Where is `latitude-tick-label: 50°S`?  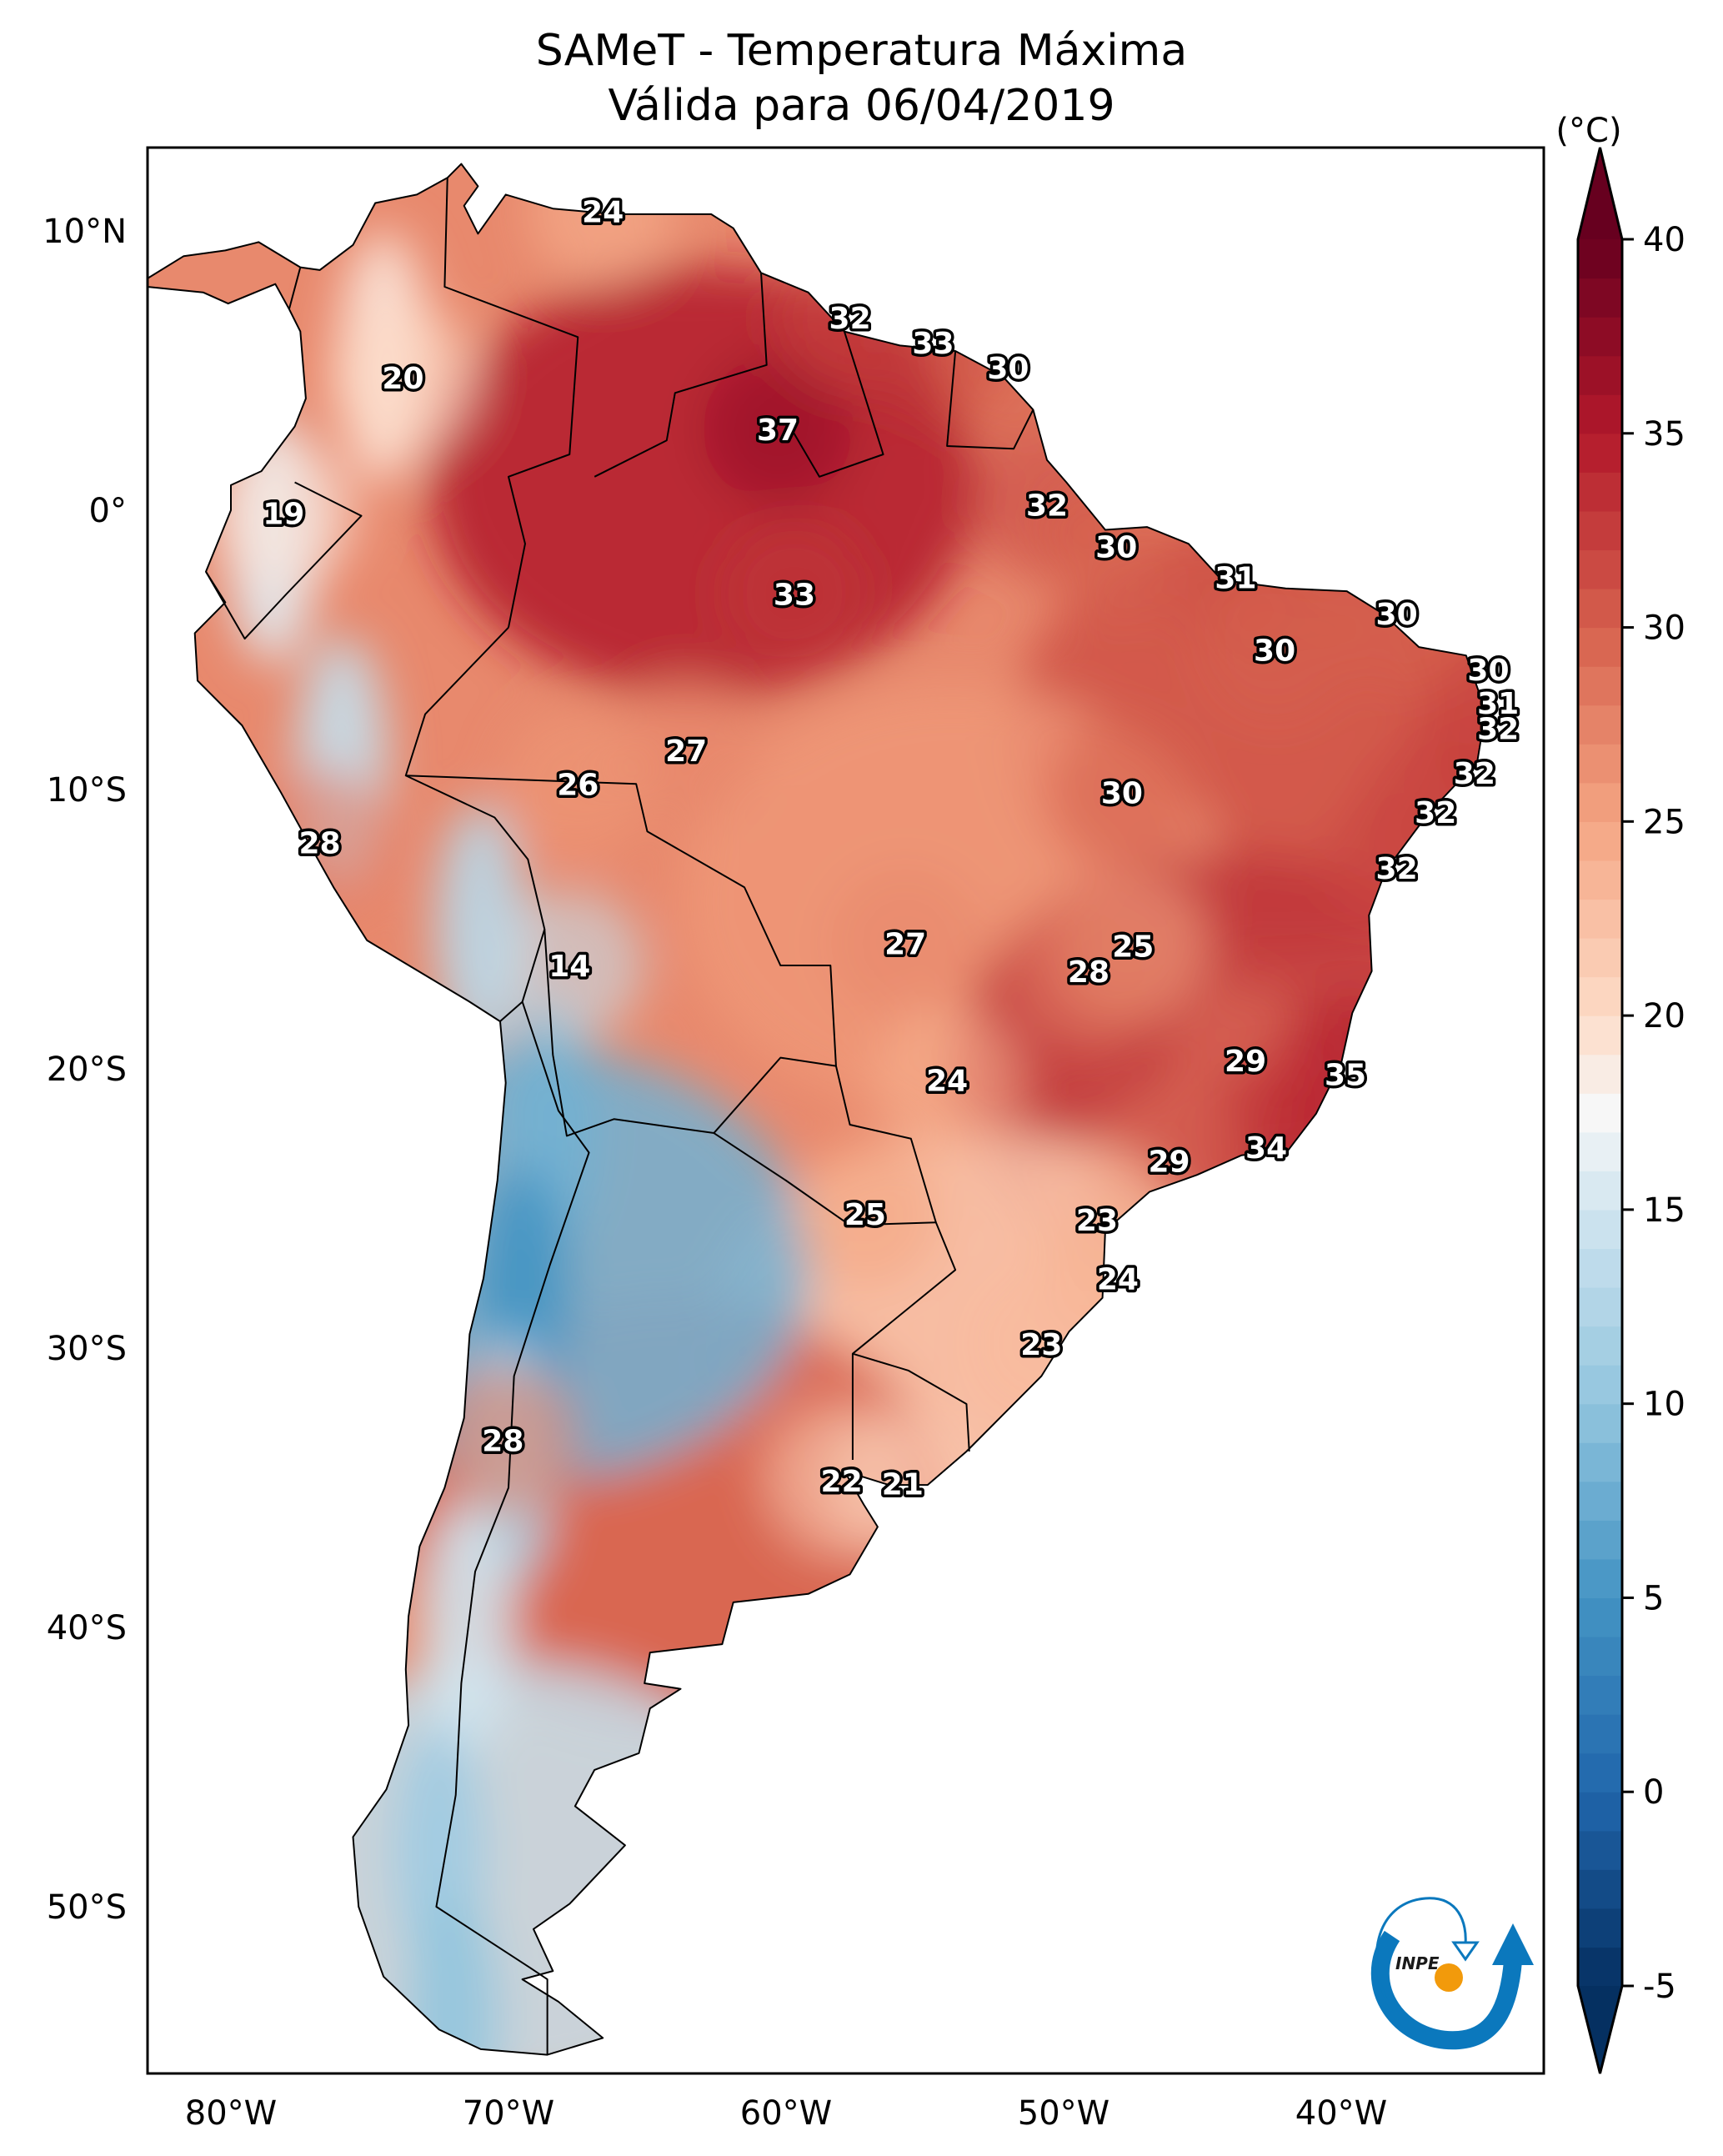 latitude-tick-label: 50°S is located at coordinates (87, 1907).